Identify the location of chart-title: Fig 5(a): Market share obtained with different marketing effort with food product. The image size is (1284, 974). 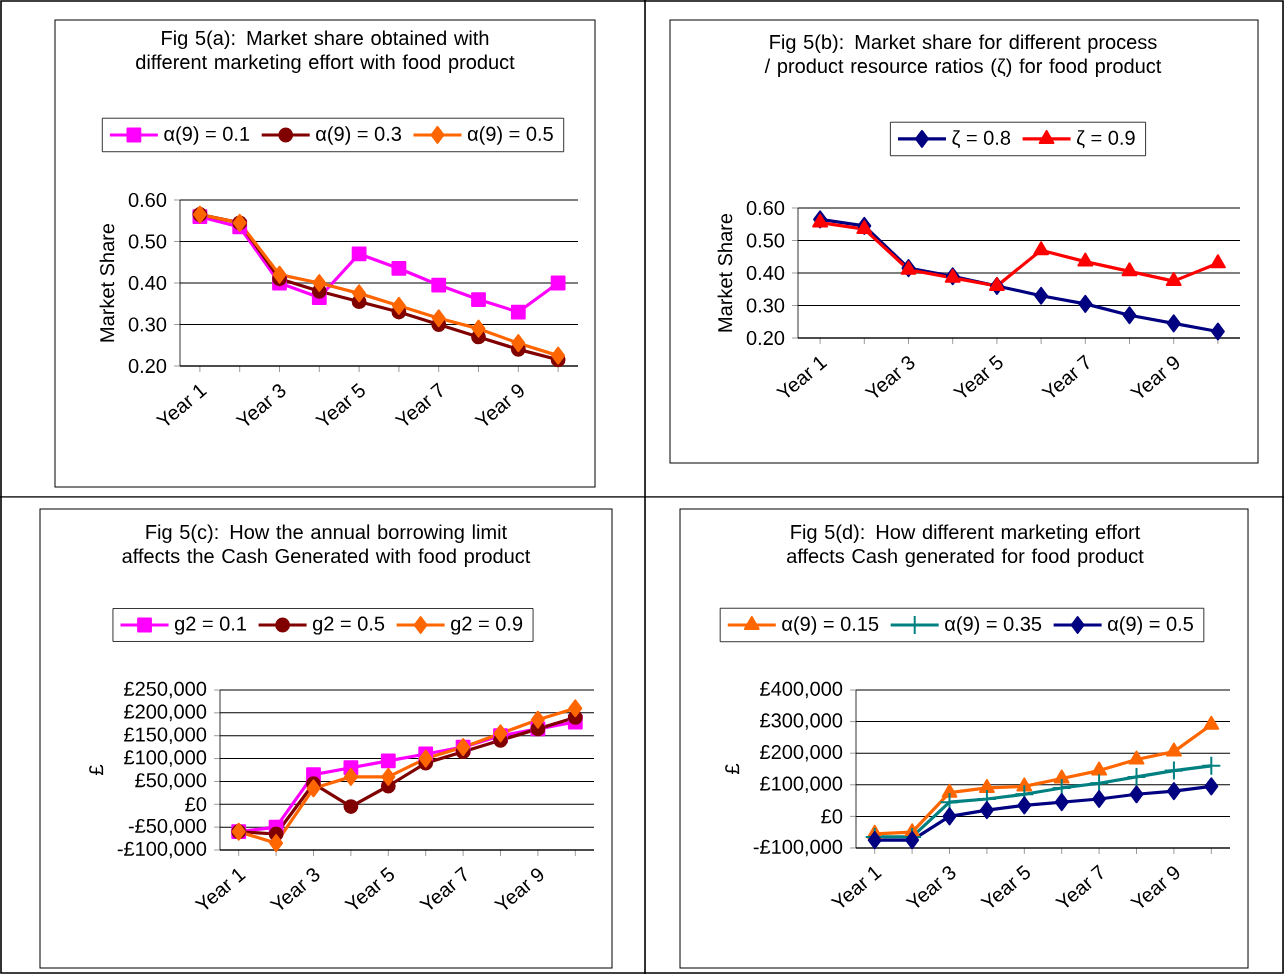
(325, 52).